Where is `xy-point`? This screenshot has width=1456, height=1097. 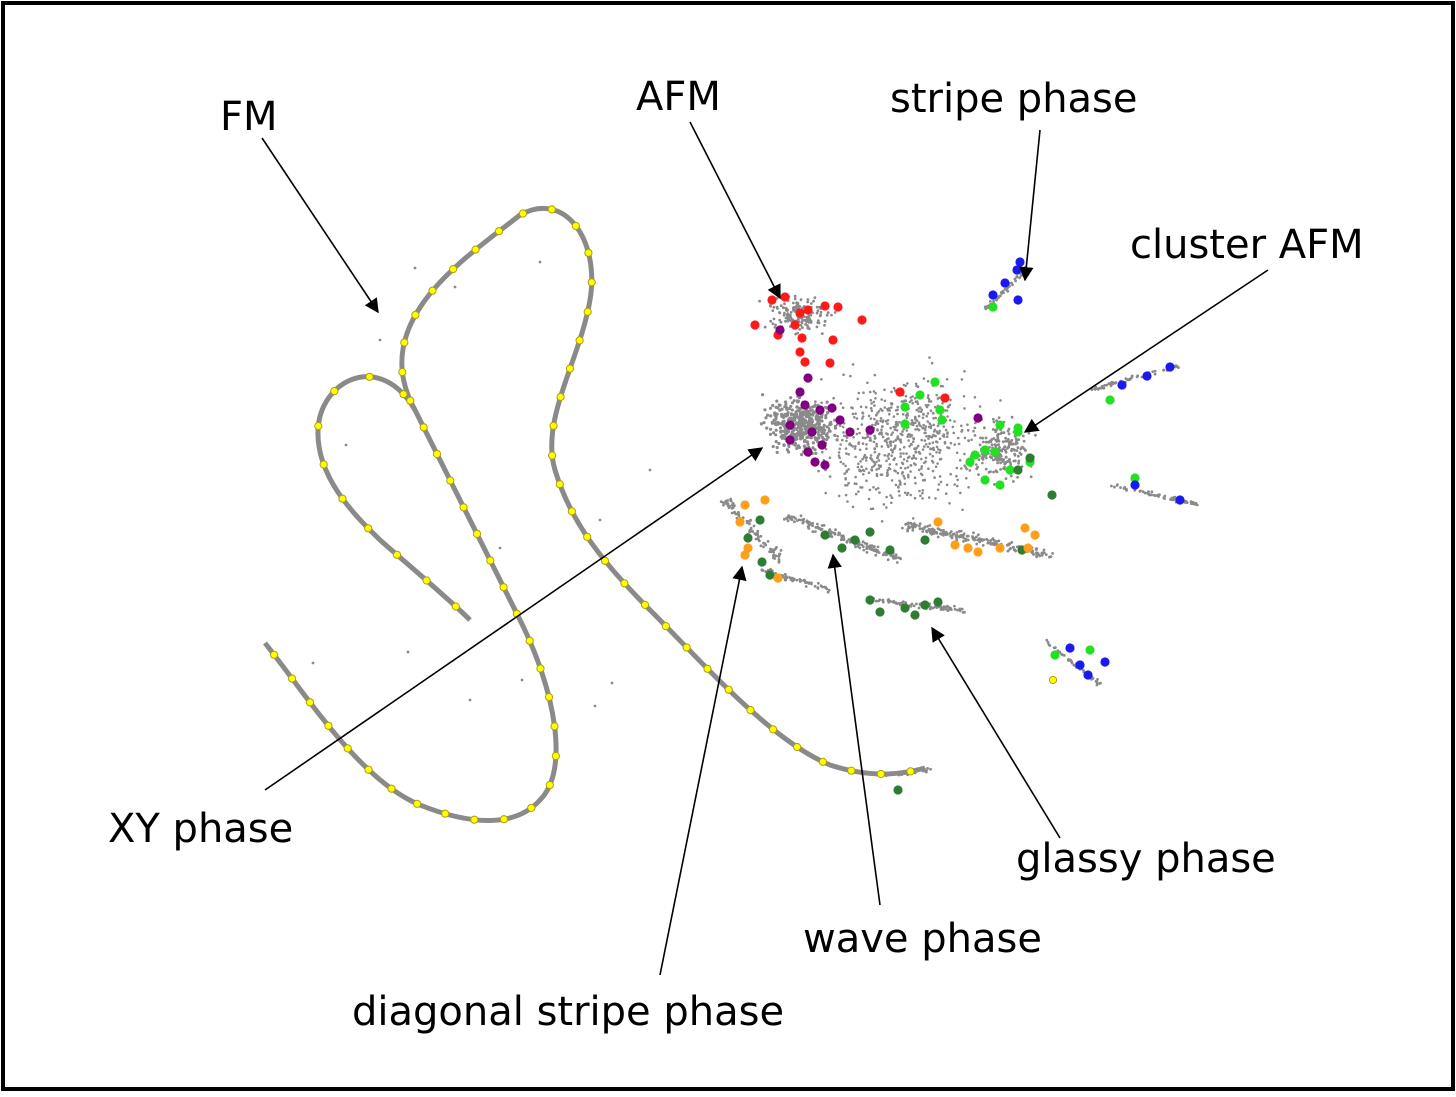 xy-point is located at coordinates (790, 425).